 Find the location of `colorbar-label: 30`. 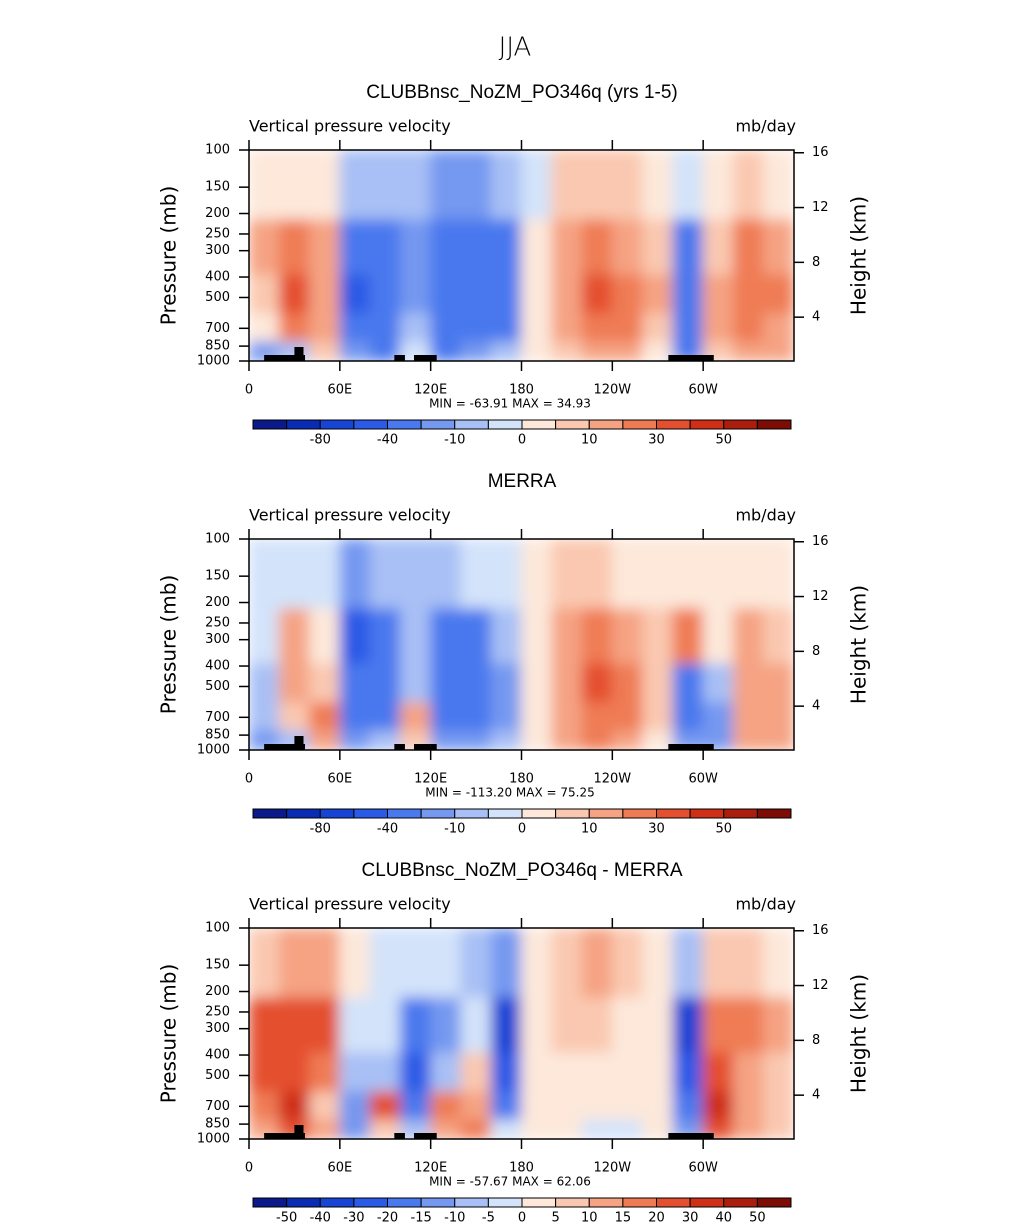

colorbar-label: 30 is located at coordinates (690, 1218).